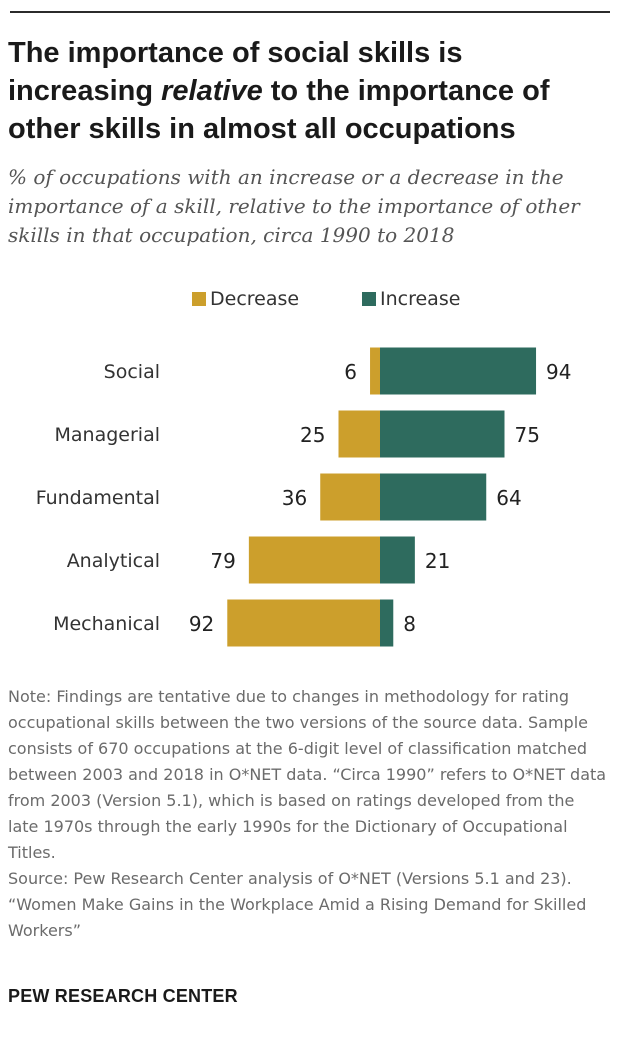 The height and width of the screenshot is (1046, 620). What do you see at coordinates (508, 498) in the screenshot?
I see `value-label-increase-fundamental: 64` at bounding box center [508, 498].